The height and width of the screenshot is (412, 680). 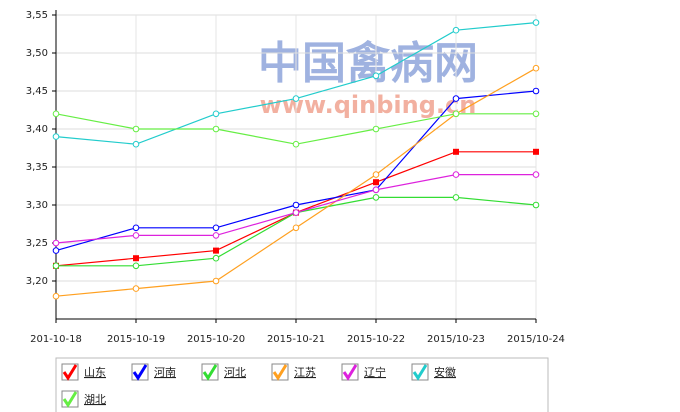 I want to click on x-tick-label: 201-10-18, so click(x=56, y=339).